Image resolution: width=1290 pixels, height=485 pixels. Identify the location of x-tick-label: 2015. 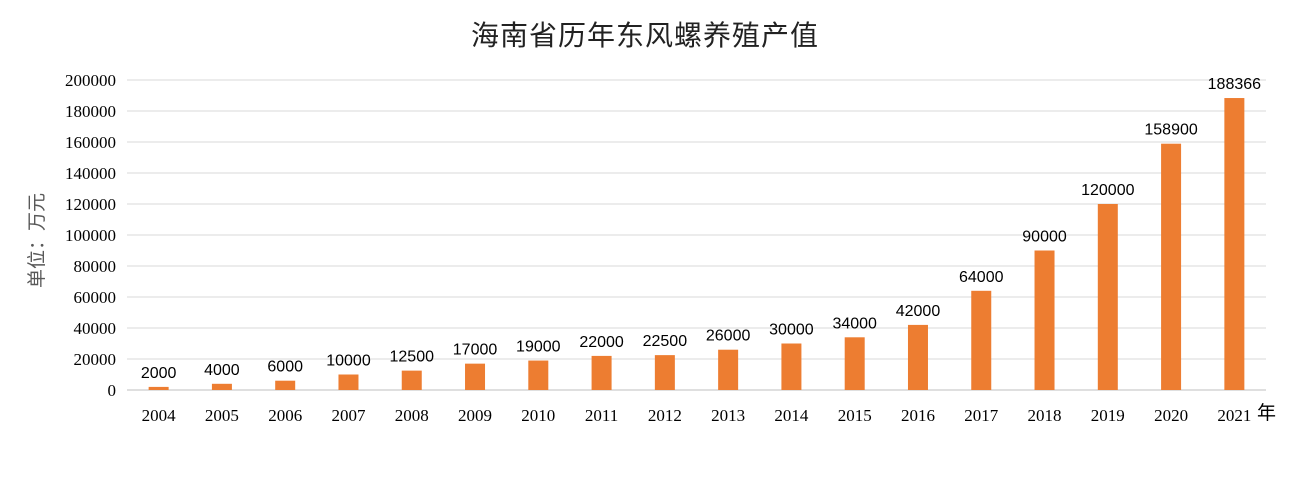
(855, 415).